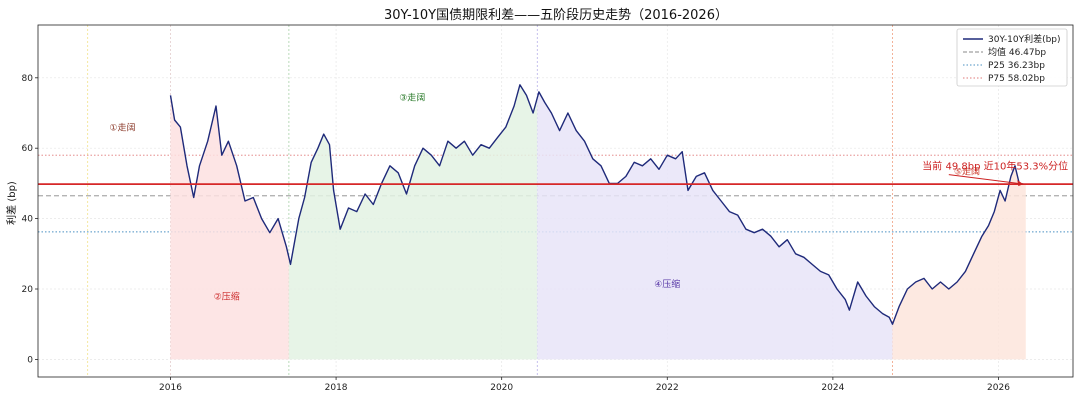 The width and height of the screenshot is (1080, 400). Describe the element at coordinates (1024, 39) in the screenshot. I see `legend-label: 30Y-10Y利差(bp)` at that location.